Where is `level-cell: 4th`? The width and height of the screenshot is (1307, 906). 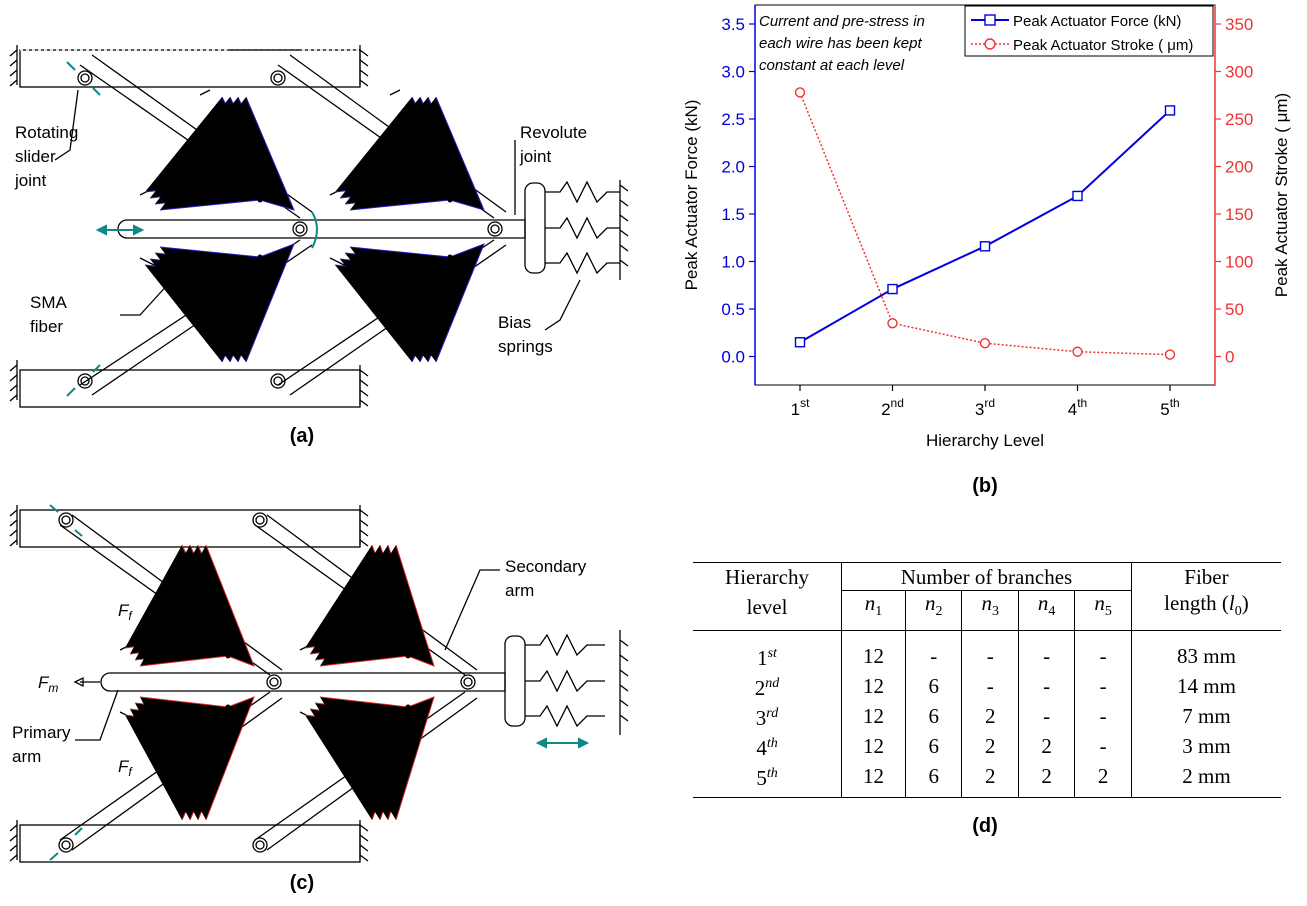 level-cell: 4th is located at coordinates (767, 748).